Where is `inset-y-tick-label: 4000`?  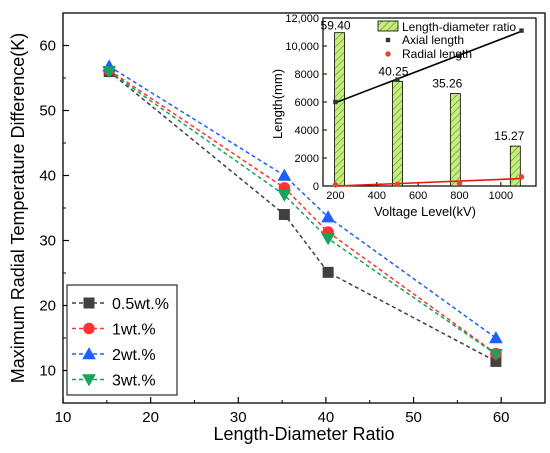
inset-y-tick-label: 4000 is located at coordinates (307, 131).